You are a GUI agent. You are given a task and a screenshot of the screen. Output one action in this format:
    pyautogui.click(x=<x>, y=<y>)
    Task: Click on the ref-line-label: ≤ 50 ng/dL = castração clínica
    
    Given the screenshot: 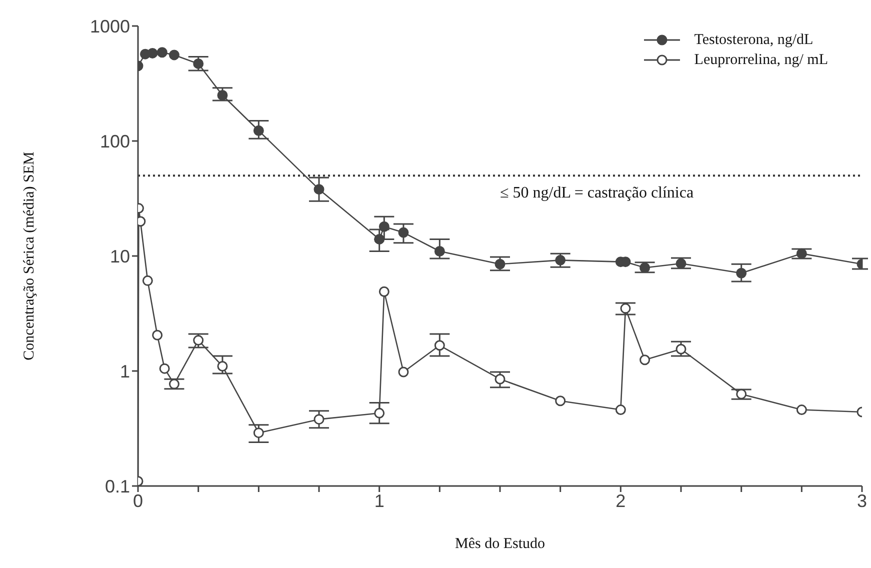 What is the action you would take?
    pyautogui.click(x=597, y=193)
    